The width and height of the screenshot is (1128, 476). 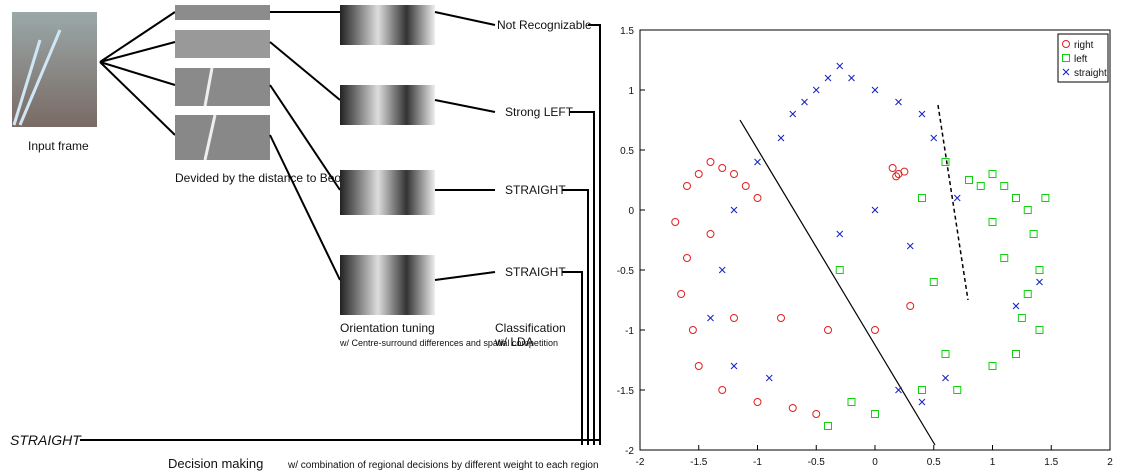 I want to click on y-tick-label: -1, so click(x=629, y=331).